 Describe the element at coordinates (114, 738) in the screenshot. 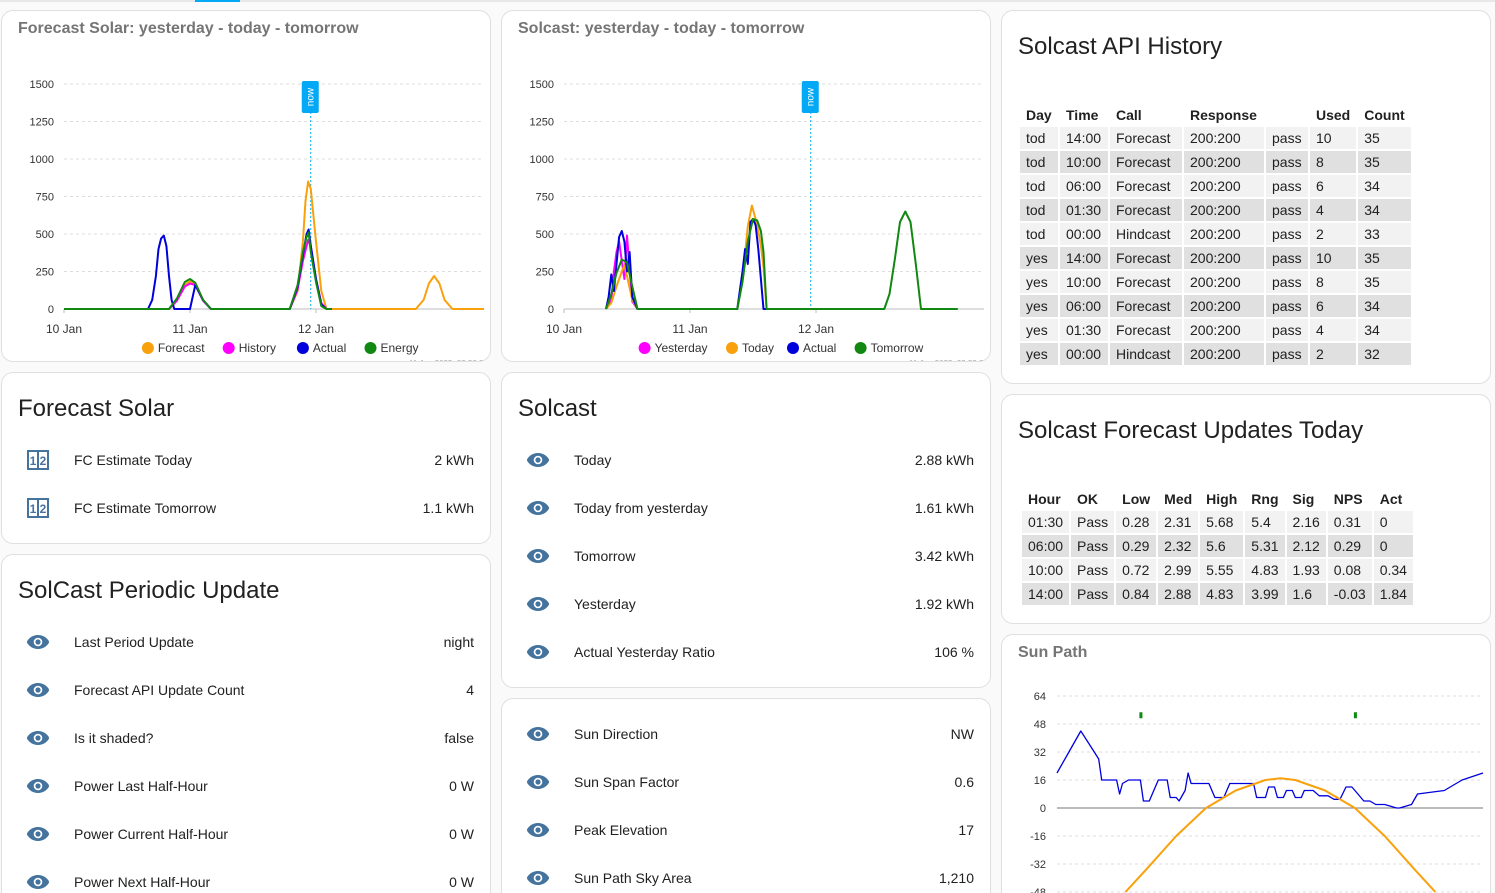

I see `periodic-label: Is it shaded?` at that location.